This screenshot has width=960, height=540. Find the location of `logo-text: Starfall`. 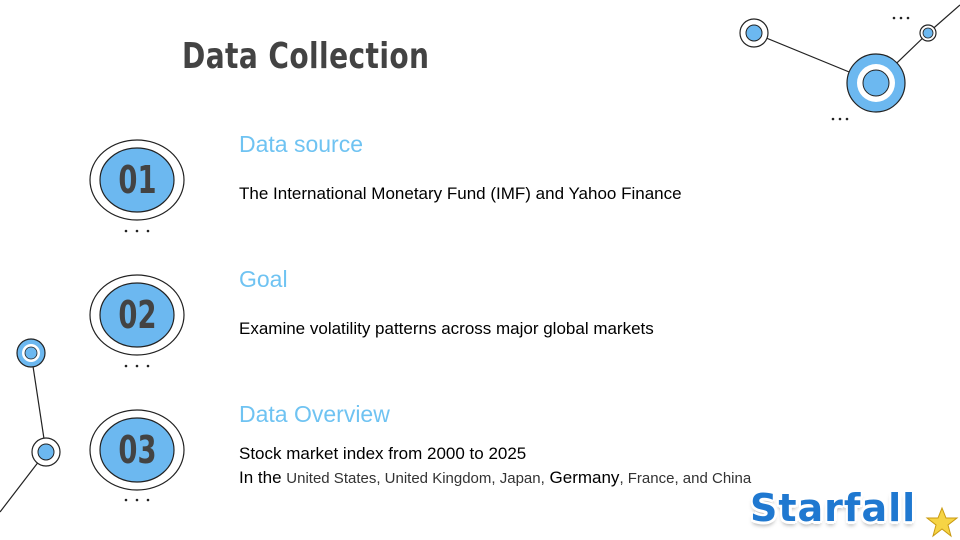

logo-text: Starfall is located at coordinates (833, 508).